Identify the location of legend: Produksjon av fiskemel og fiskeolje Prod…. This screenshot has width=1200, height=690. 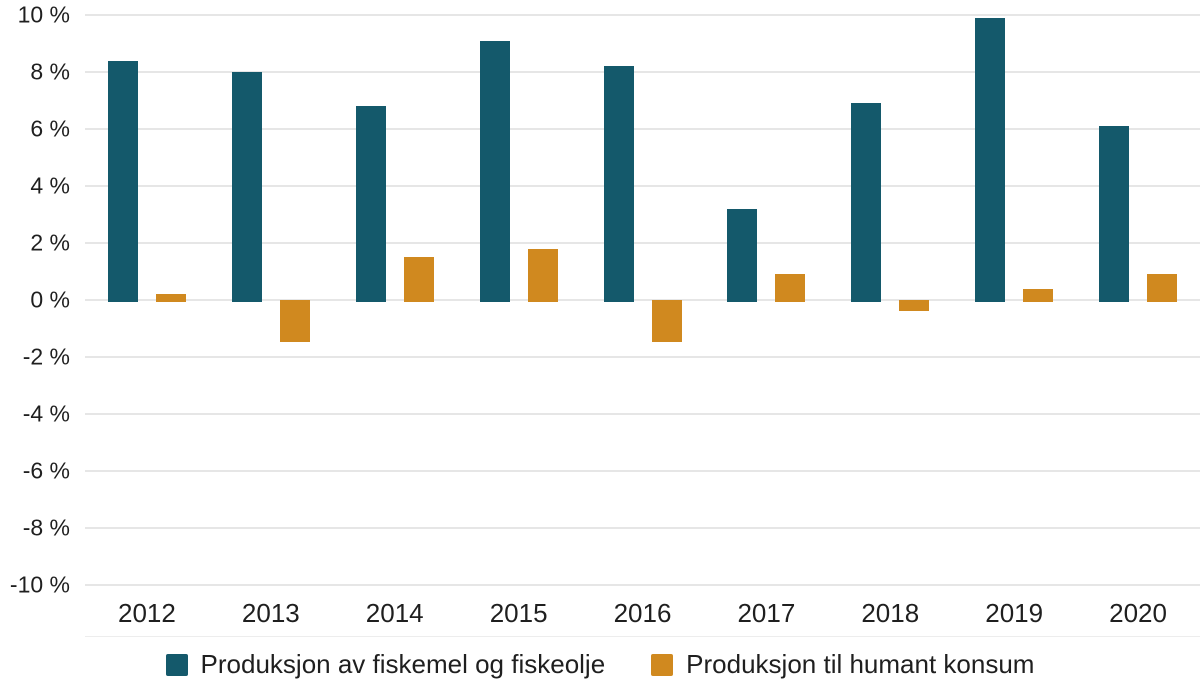
(600, 664).